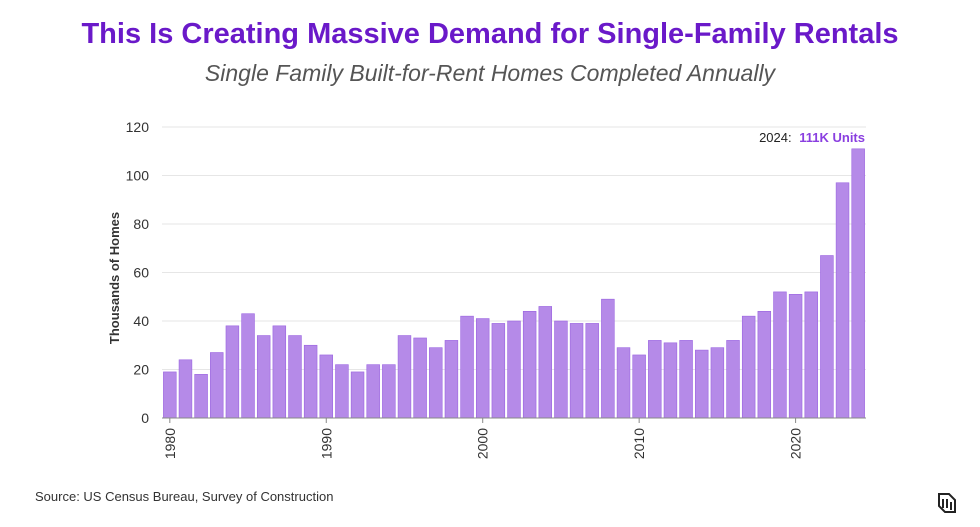 The height and width of the screenshot is (527, 980). What do you see at coordinates (842, 300) in the screenshot?
I see `bar-2023` at bounding box center [842, 300].